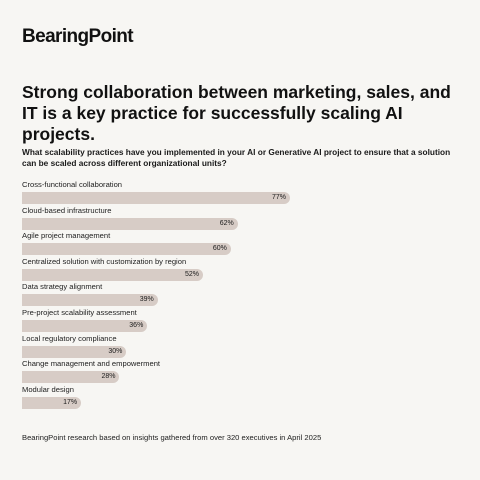  I want to click on bar: 62%, so click(130, 223).